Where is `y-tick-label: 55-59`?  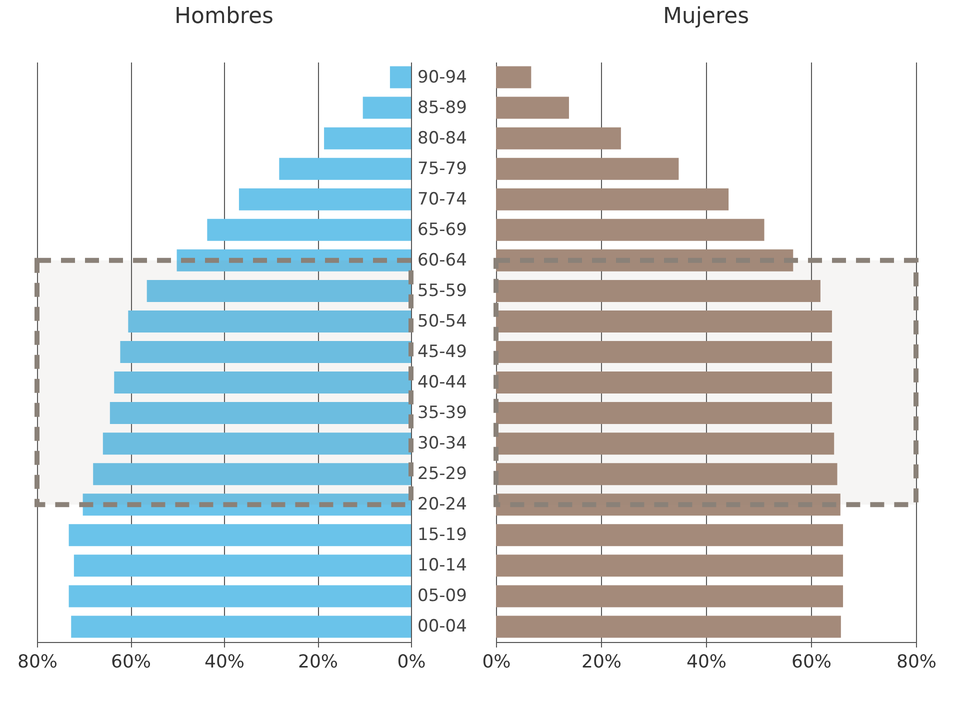
y-tick-label: 55-59 is located at coordinates (442, 290).